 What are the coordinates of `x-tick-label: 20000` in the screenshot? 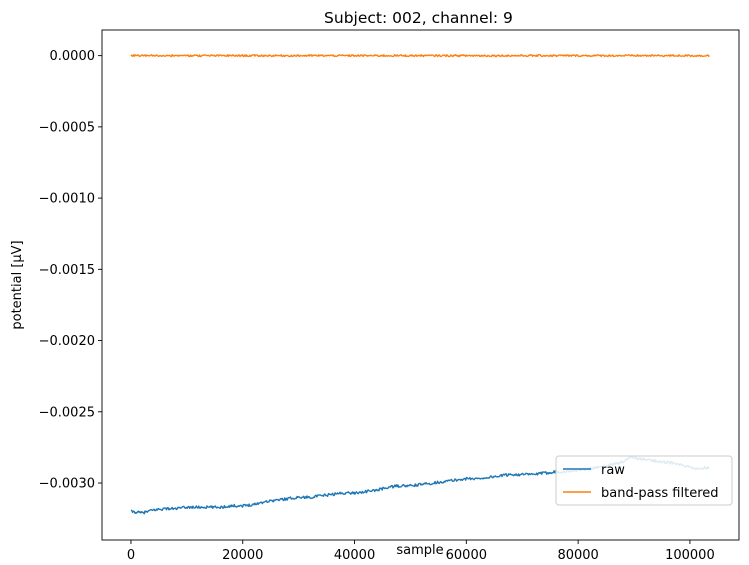 It's located at (242, 555).